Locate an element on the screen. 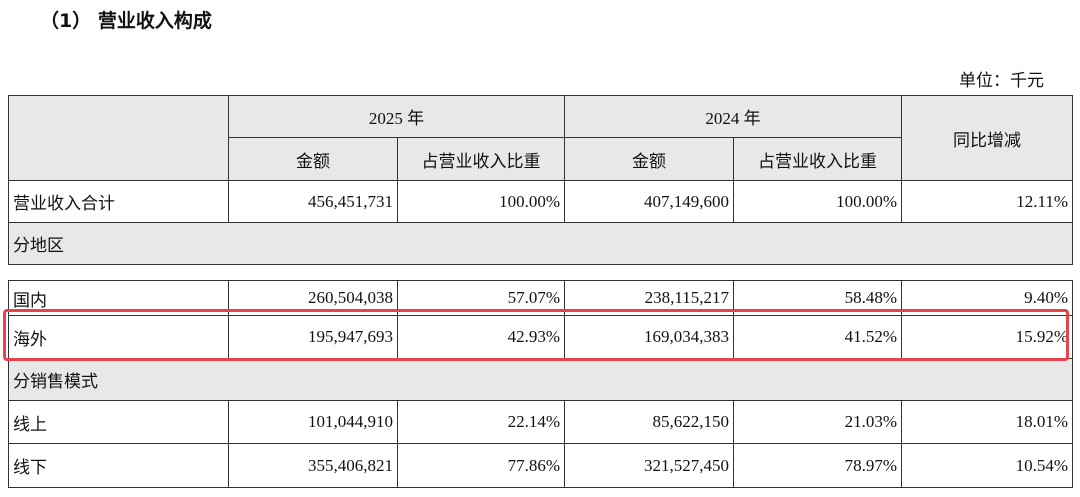  value-cell: 321,527,450 is located at coordinates (649, 465).